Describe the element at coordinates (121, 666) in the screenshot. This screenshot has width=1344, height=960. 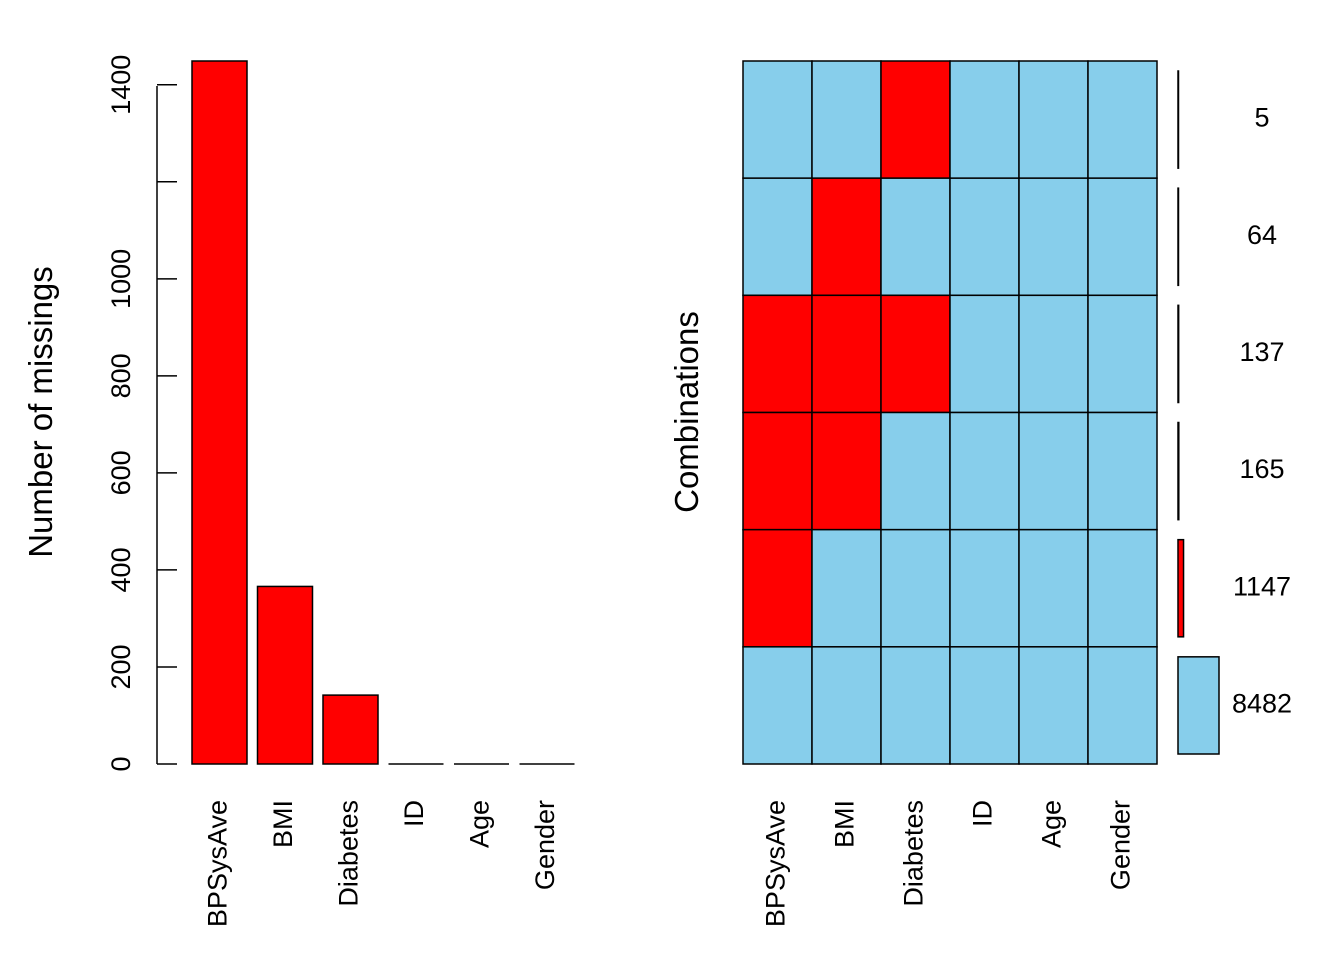
I see `left-y-tick-label: 200` at that location.